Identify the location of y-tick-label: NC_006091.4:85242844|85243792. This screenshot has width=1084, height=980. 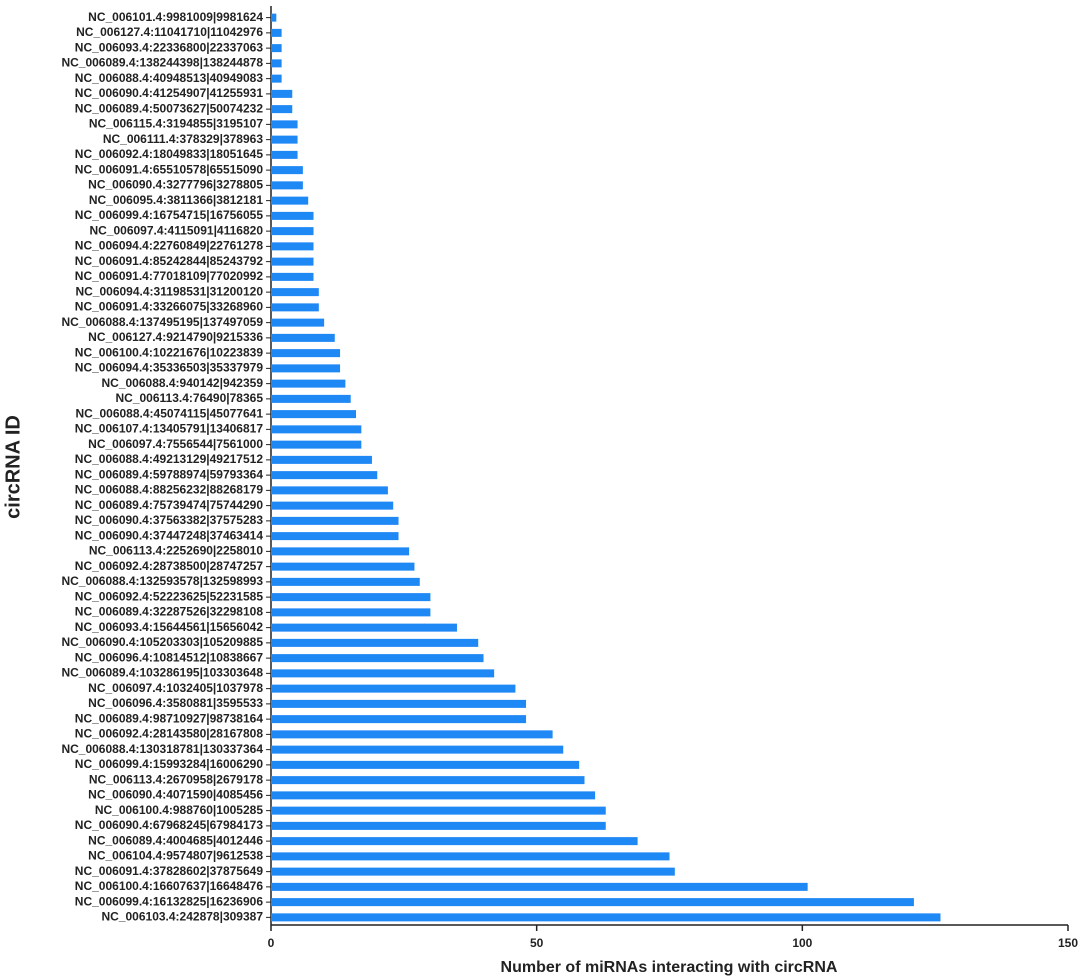
(169, 261).